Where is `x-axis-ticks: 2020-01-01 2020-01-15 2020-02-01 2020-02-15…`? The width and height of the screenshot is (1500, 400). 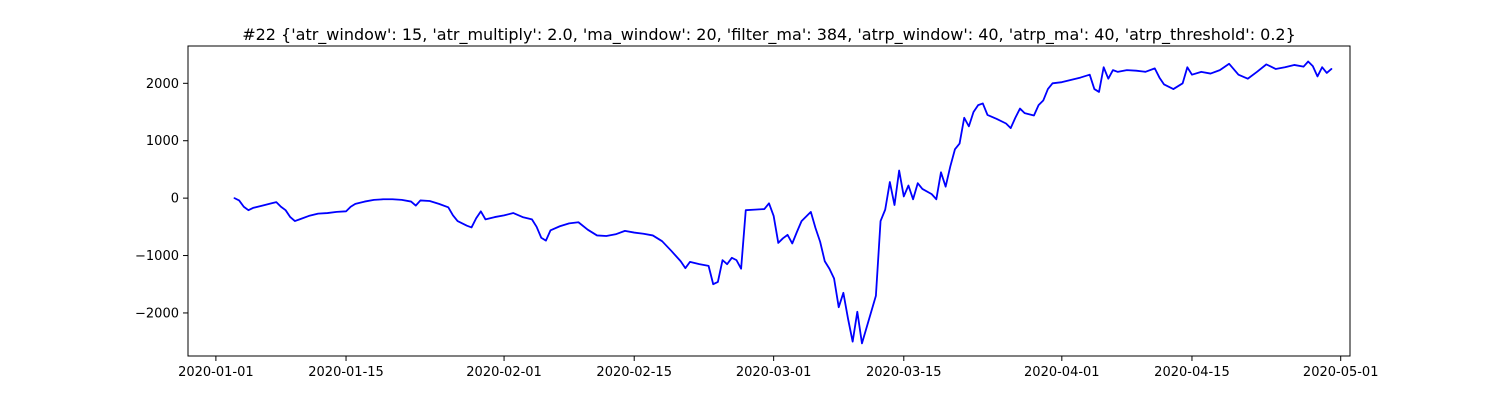
x-axis-ticks: 2020-01-01 2020-01-15 2020-02-01 2020-02-15… is located at coordinates (778, 368).